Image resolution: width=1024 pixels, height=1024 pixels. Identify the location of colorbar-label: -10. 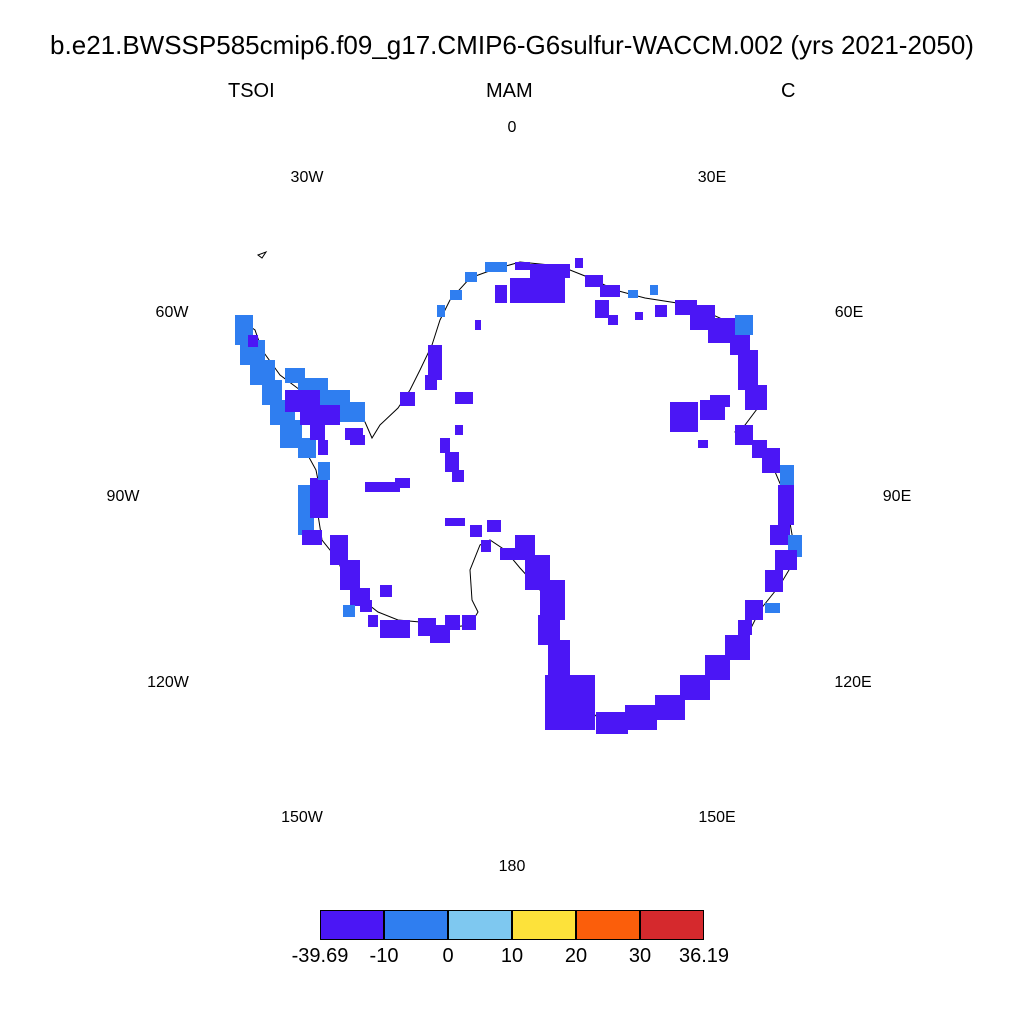
(384, 956).